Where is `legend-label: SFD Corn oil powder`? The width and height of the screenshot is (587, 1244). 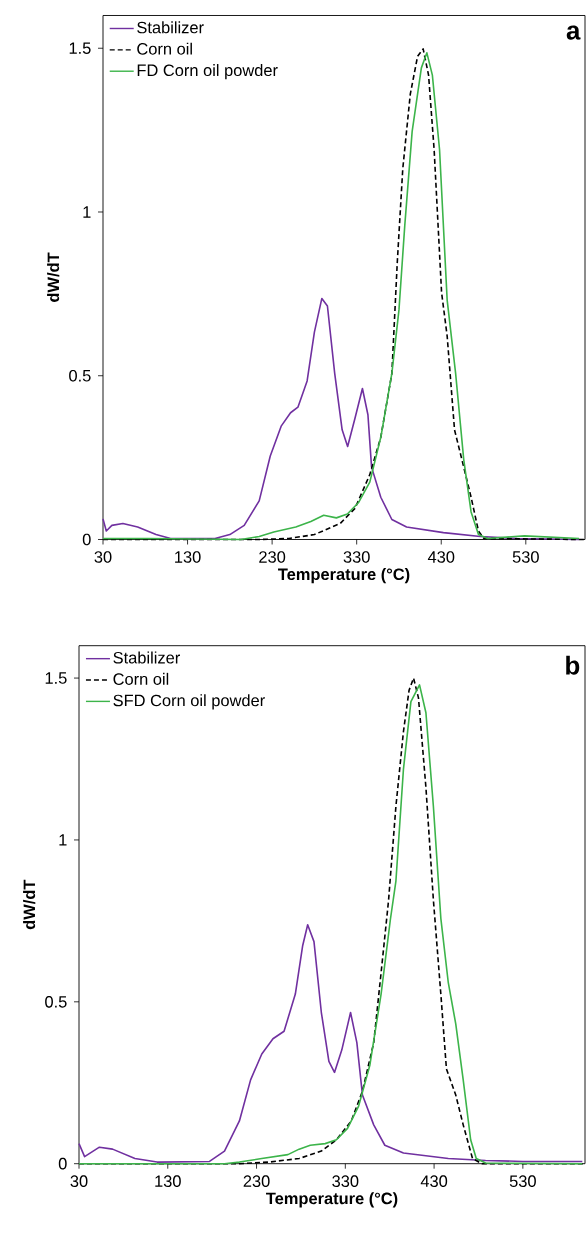 legend-label: SFD Corn oil powder is located at coordinates (189, 702).